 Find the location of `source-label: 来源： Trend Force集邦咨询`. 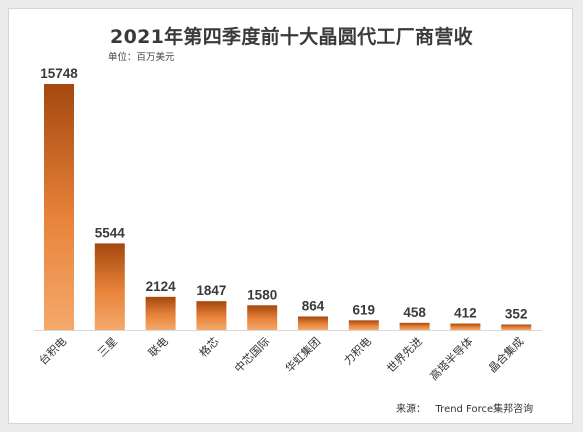

source-label: 来源： Trend Force集邦咨询 is located at coordinates (465, 409).